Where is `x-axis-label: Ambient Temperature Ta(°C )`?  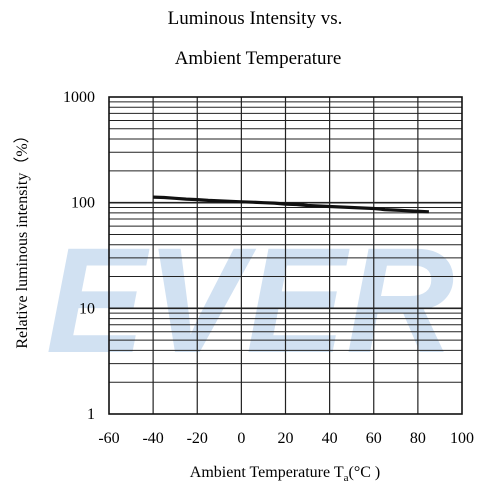 x-axis-label: Ambient Temperature Ta(°C ) is located at coordinates (285, 474).